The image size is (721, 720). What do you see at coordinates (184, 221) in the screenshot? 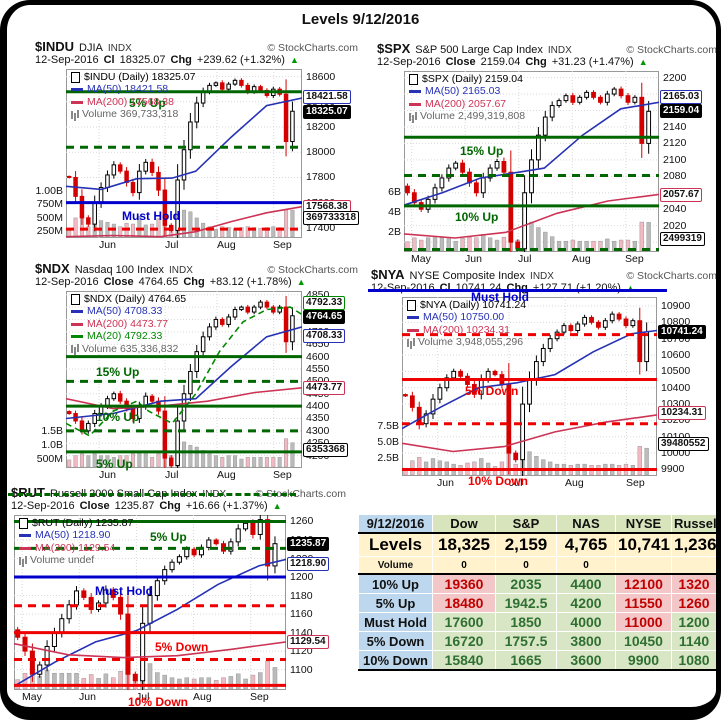
I see `ma-line` at bounding box center [184, 221].